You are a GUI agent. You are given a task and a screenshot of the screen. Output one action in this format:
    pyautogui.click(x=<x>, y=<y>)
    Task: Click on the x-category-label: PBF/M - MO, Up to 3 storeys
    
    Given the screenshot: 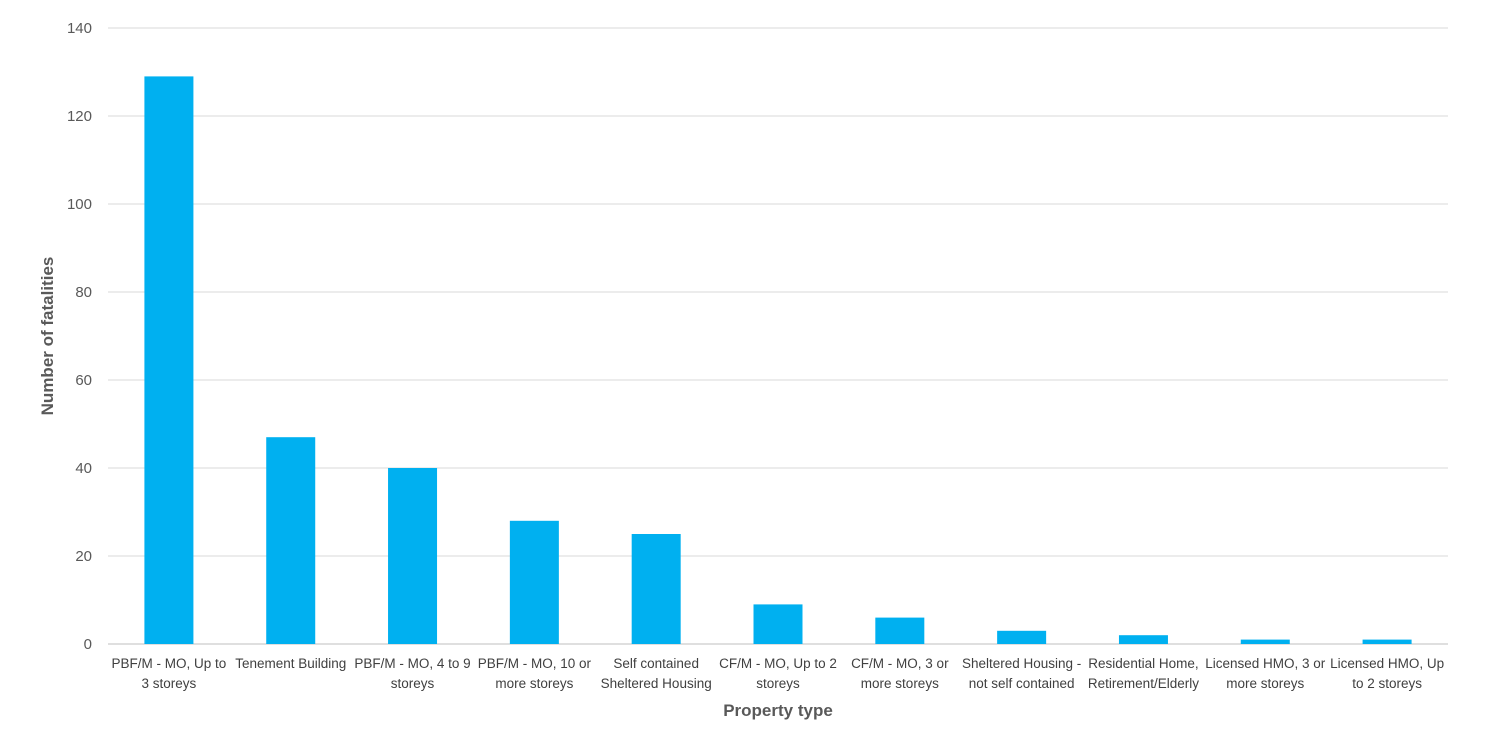 What is the action you would take?
    pyautogui.click(x=169, y=673)
    